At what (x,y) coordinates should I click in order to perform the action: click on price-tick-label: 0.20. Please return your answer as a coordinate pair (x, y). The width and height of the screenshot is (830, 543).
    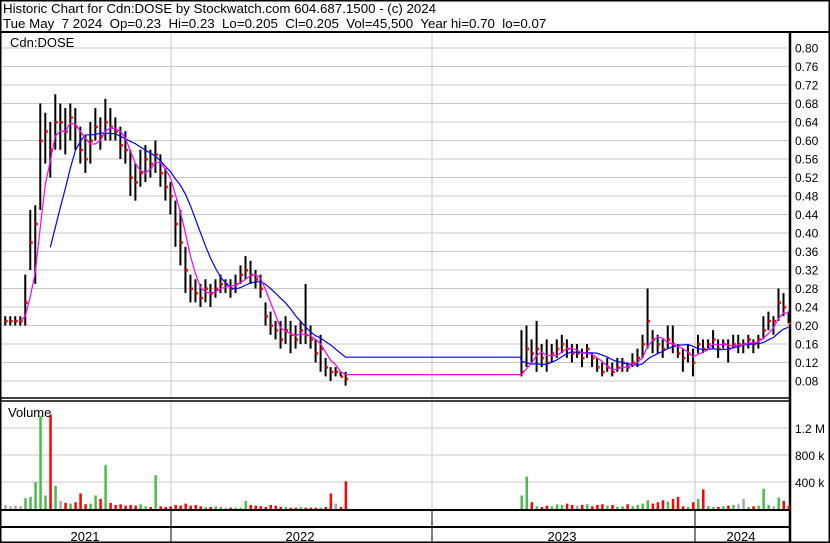
    Looking at the image, I should click on (807, 326).